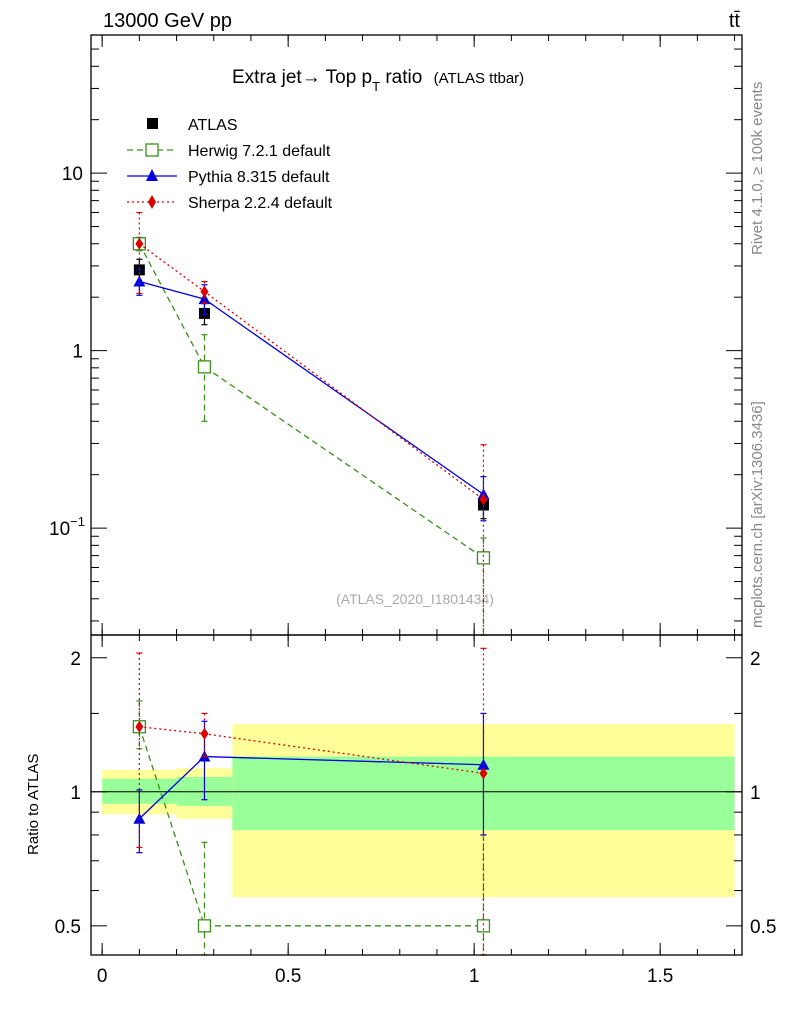  I want to click on ratio-y-tick-label-right-1: 1, so click(755, 793).